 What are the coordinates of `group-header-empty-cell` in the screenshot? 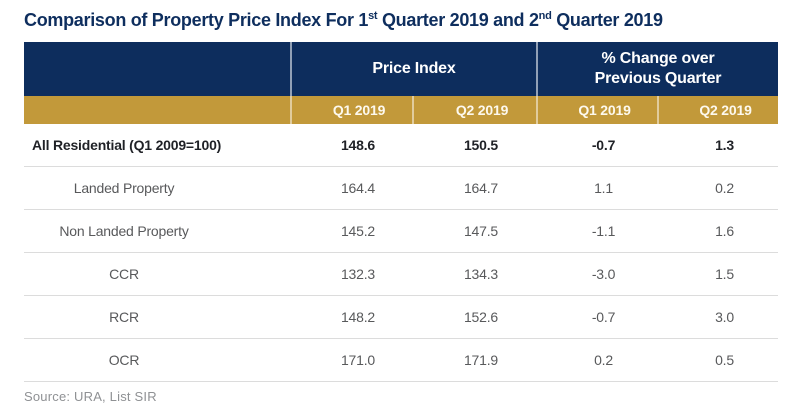 It's located at (157, 69).